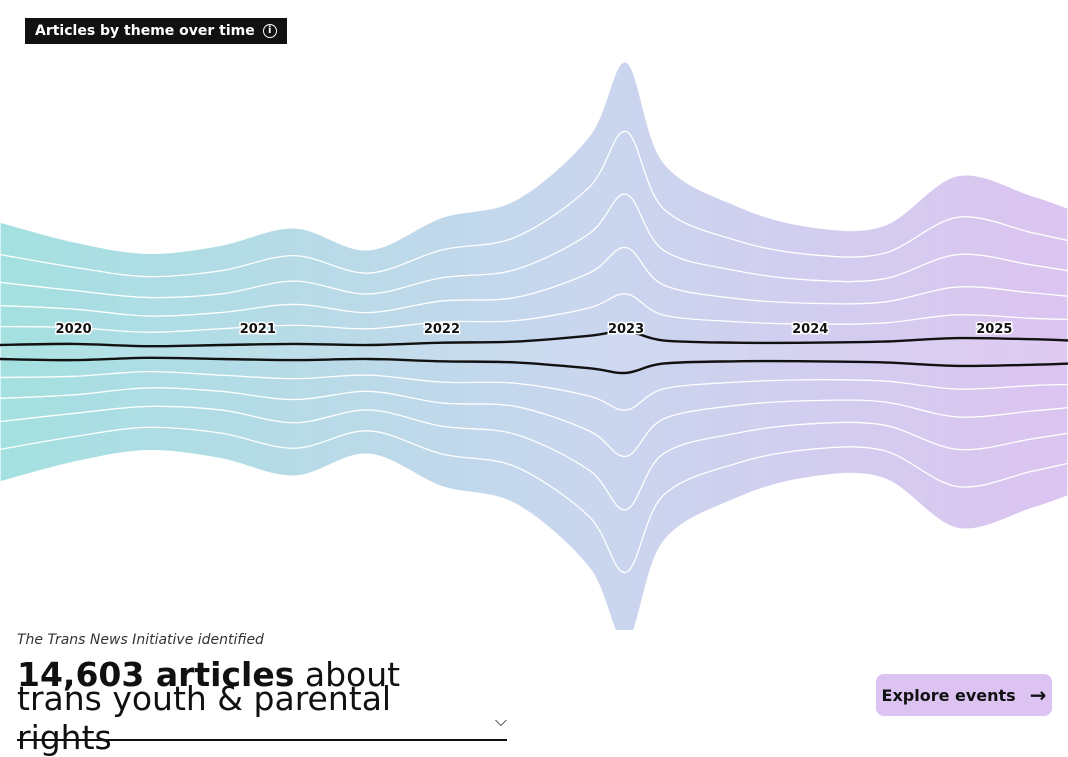 The height and width of the screenshot is (757, 1068). I want to click on topic-select: trans youth & parental rights ⌵, so click(262, 718).